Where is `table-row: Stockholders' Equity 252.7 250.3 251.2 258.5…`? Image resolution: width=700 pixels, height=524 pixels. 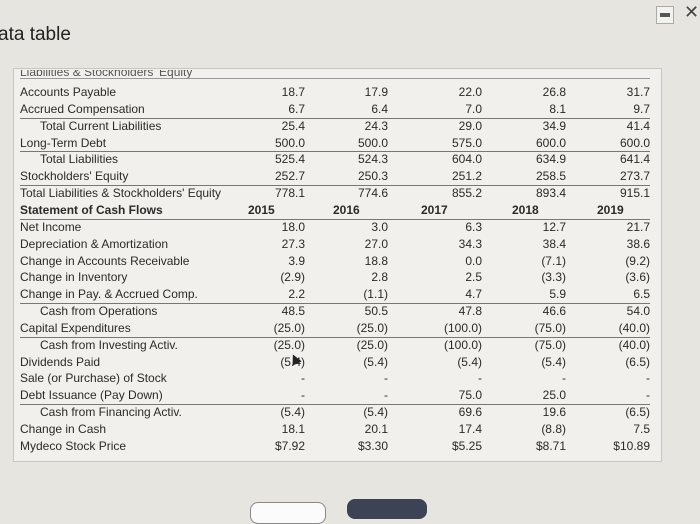
table-row: Stockholders' Equity 252.7 250.3 251.2 258.5… is located at coordinates (350, 176).